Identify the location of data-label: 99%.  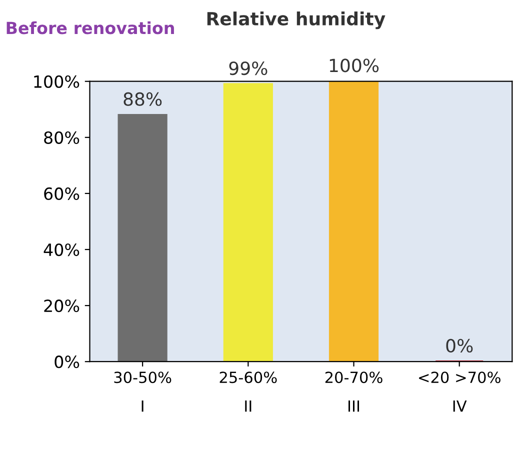
(248, 68).